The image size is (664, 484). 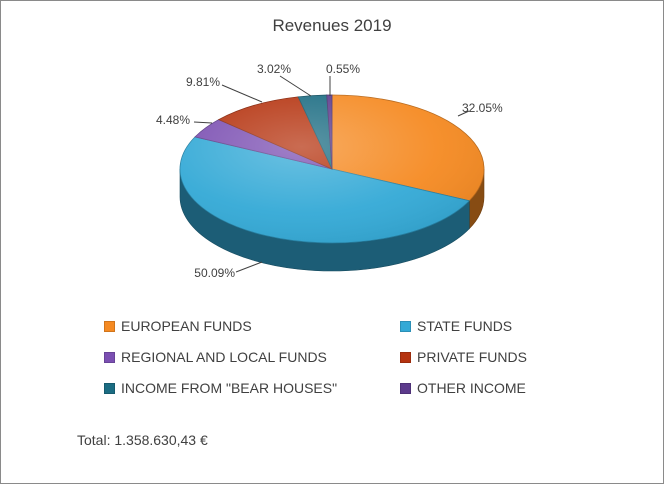 What do you see at coordinates (343, 69) in the screenshot?
I see `data-label: 0.55%` at bounding box center [343, 69].